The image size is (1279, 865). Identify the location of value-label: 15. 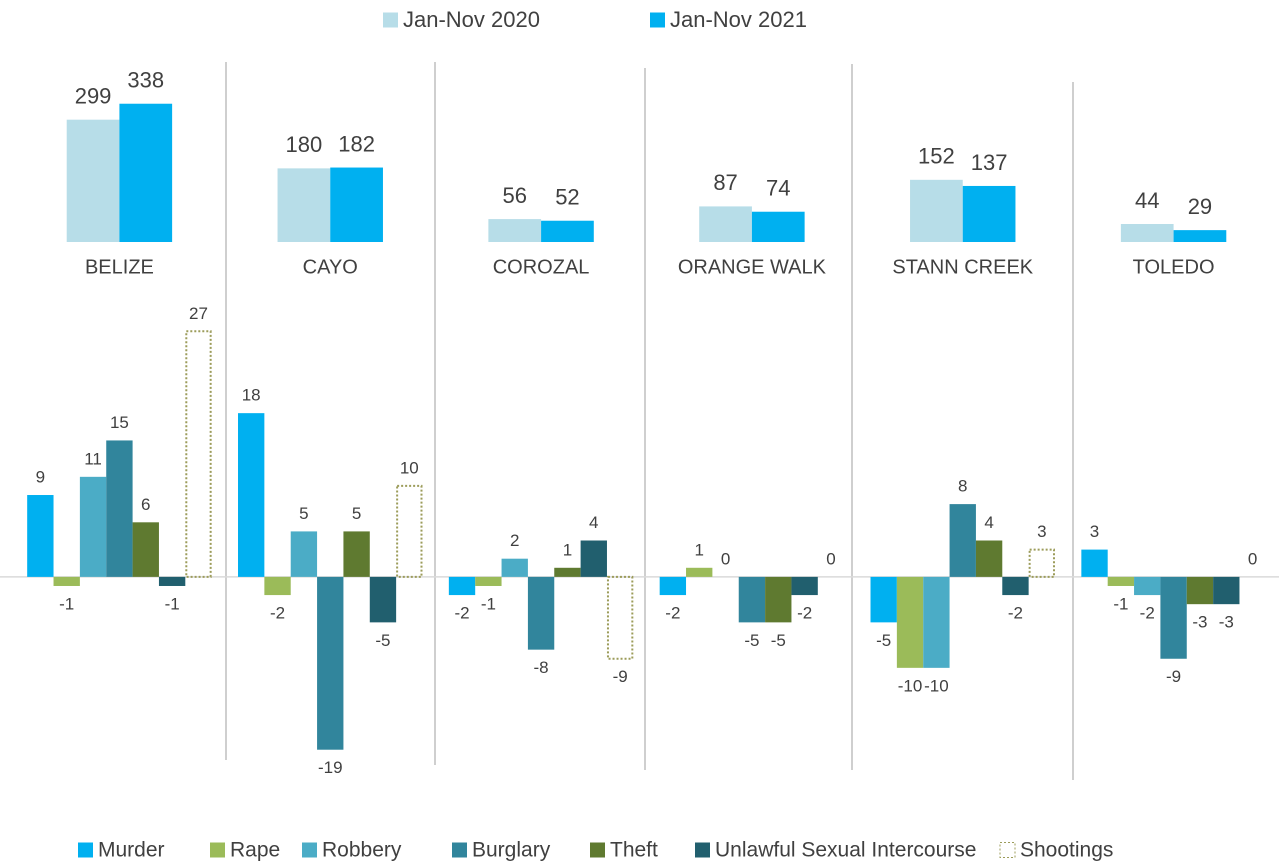
(119, 422).